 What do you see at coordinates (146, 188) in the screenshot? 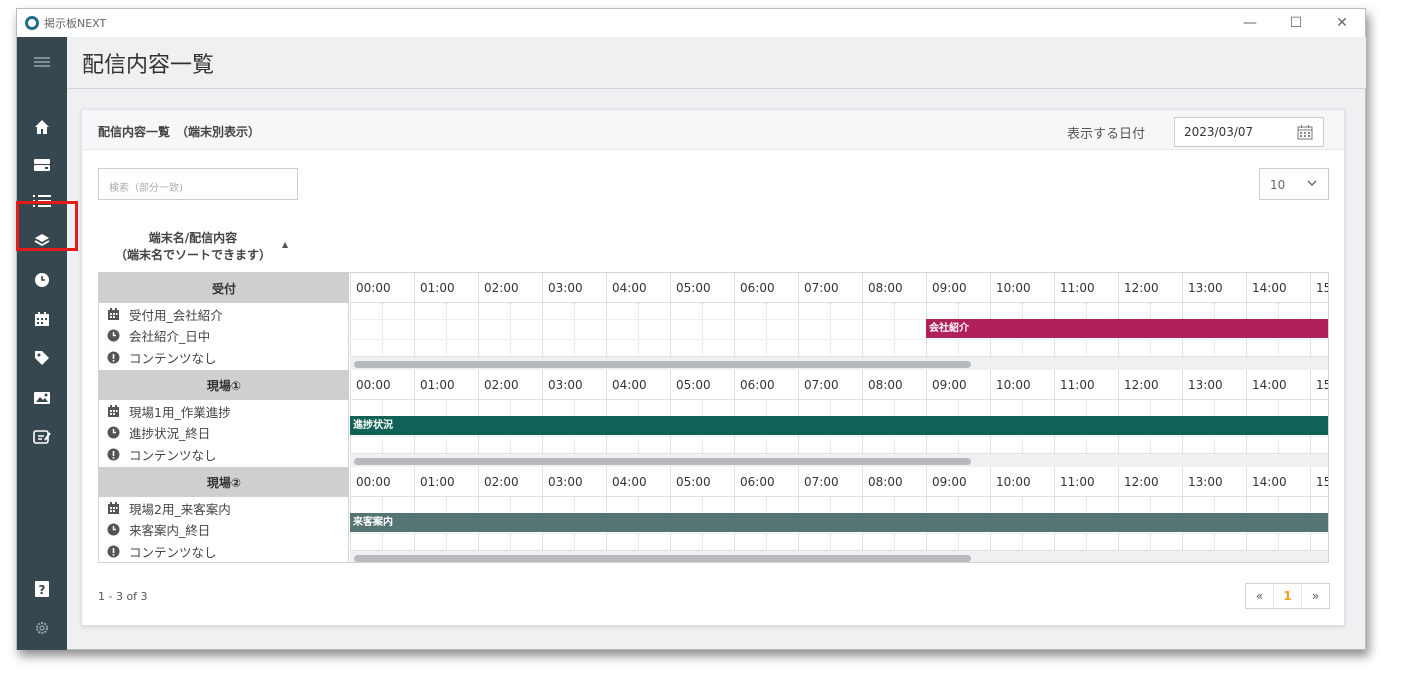
I see `search-placeholder: 検索（部分一致)` at bounding box center [146, 188].